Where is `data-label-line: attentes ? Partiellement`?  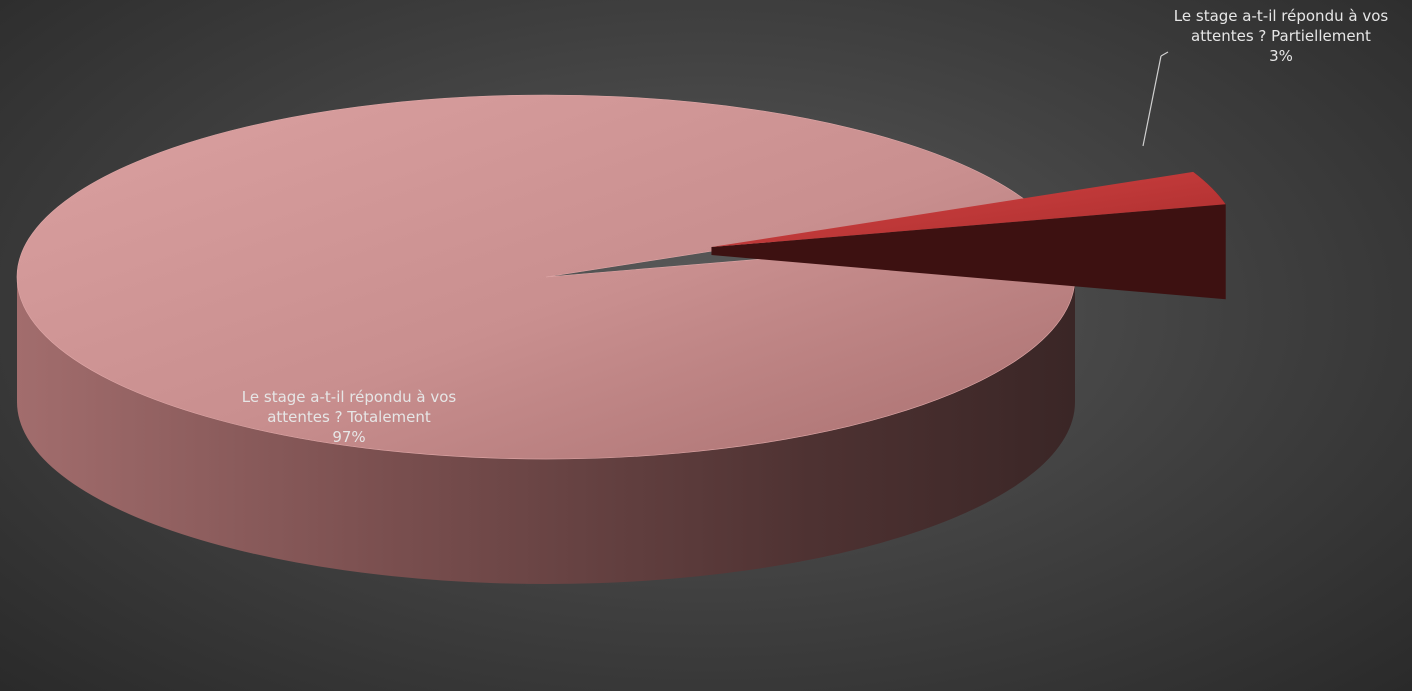
data-label-line: attentes ? Partiellement is located at coordinates (1281, 36).